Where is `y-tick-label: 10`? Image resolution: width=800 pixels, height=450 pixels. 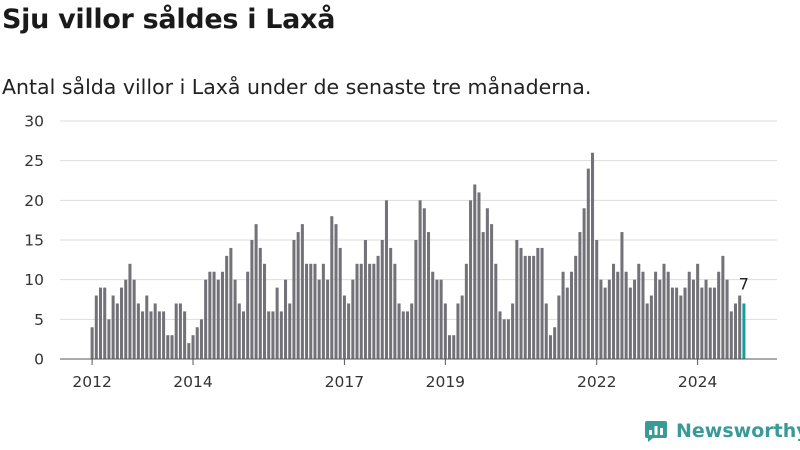 y-tick-label: 10 is located at coordinates (34, 280).